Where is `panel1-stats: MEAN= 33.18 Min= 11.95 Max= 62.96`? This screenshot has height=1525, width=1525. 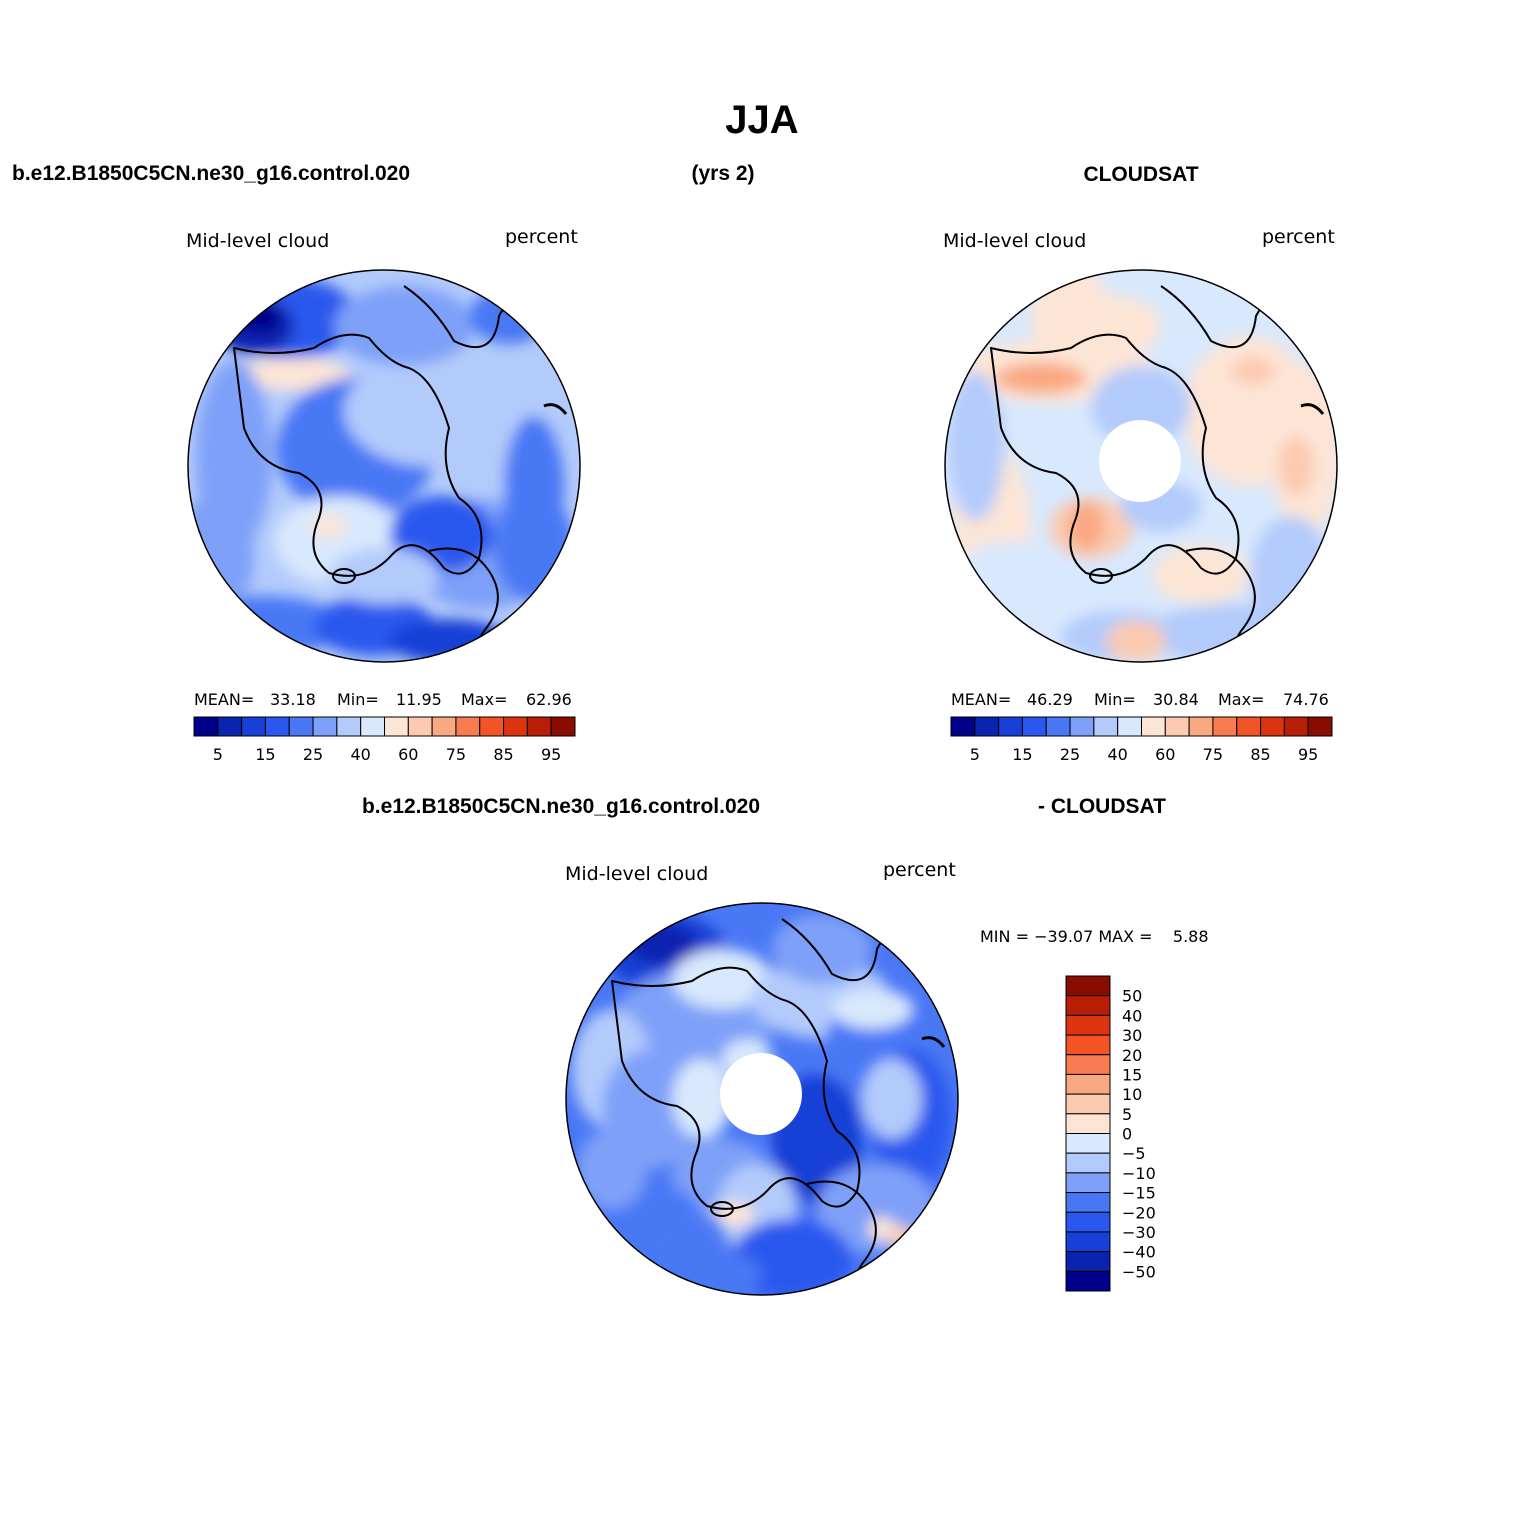
panel1-stats: MEAN= 33.18 Min= 11.95 Max= 62.96 is located at coordinates (383, 699).